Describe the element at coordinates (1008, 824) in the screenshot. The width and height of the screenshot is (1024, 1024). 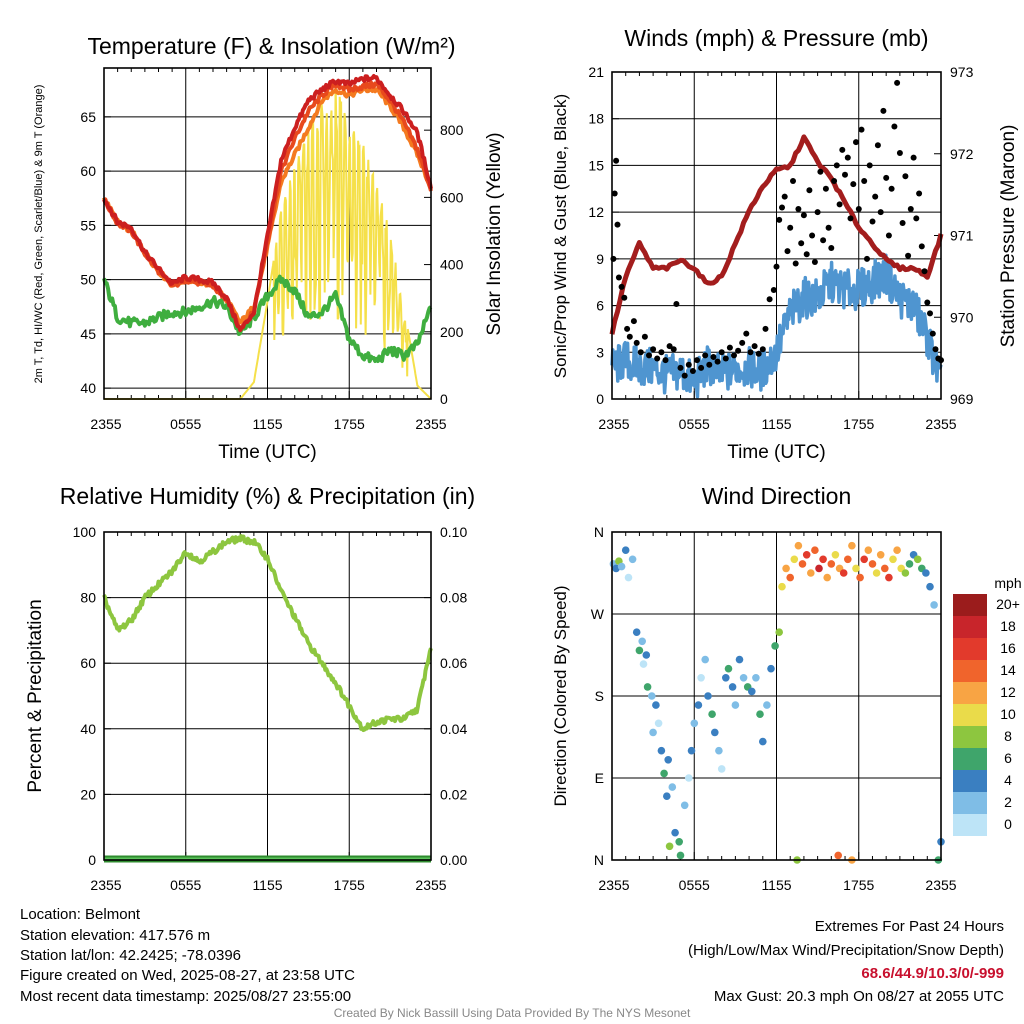
I see `legend-label: 0` at that location.